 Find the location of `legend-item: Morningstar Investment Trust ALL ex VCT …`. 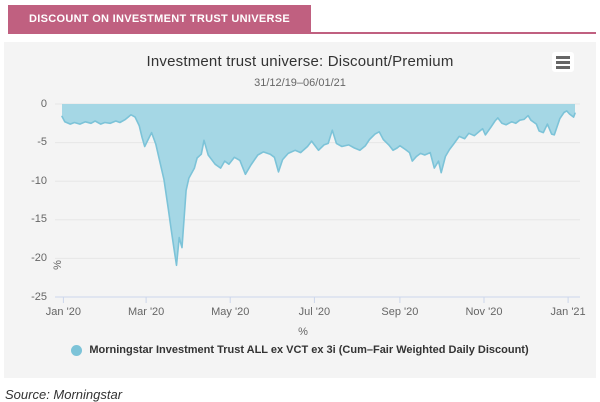

legend-item: Morningstar Investment Trust ALL ex VCT … is located at coordinates (300, 350).